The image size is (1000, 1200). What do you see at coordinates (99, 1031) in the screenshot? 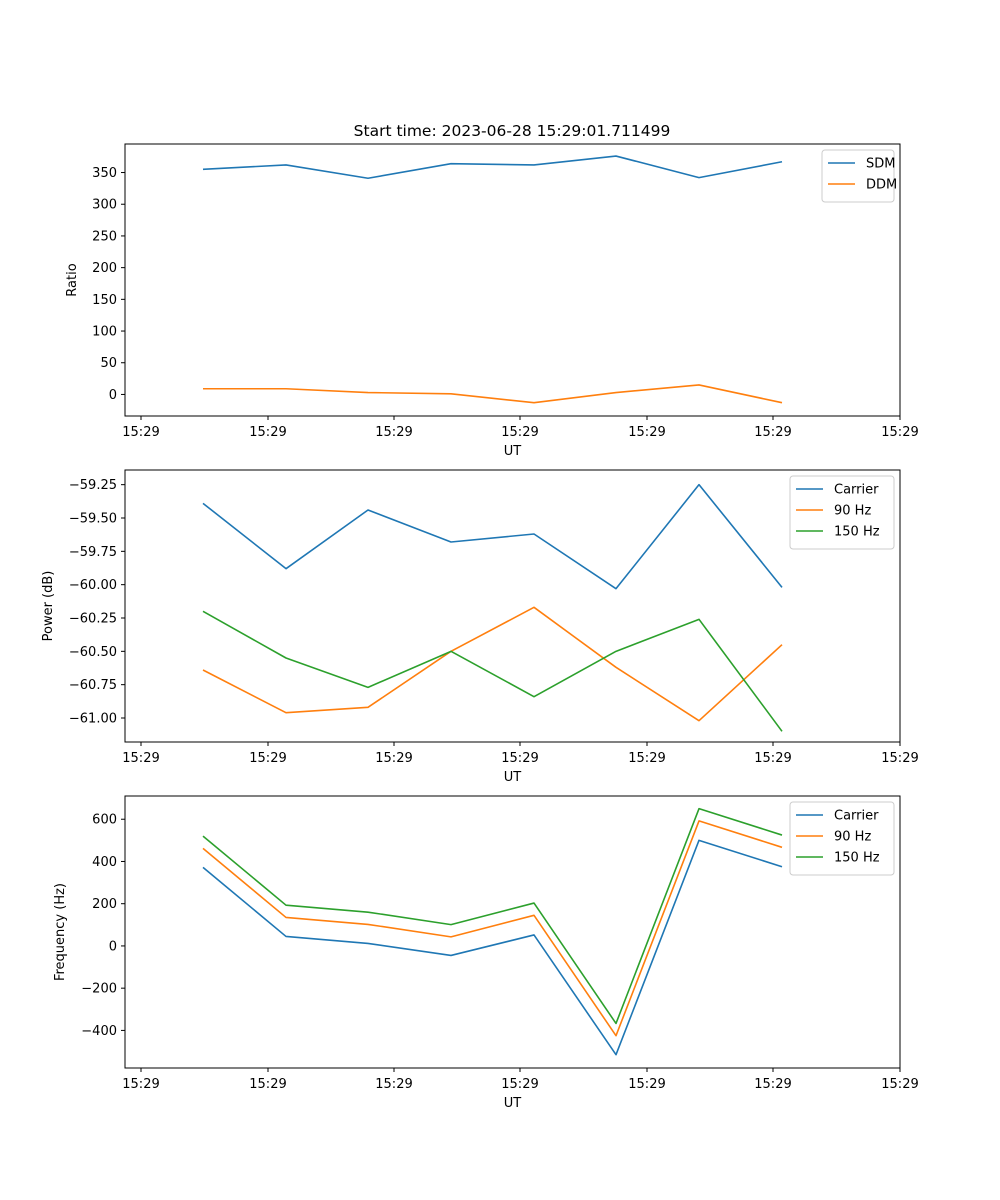
I see `y-tick-label: −400` at bounding box center [99, 1031].